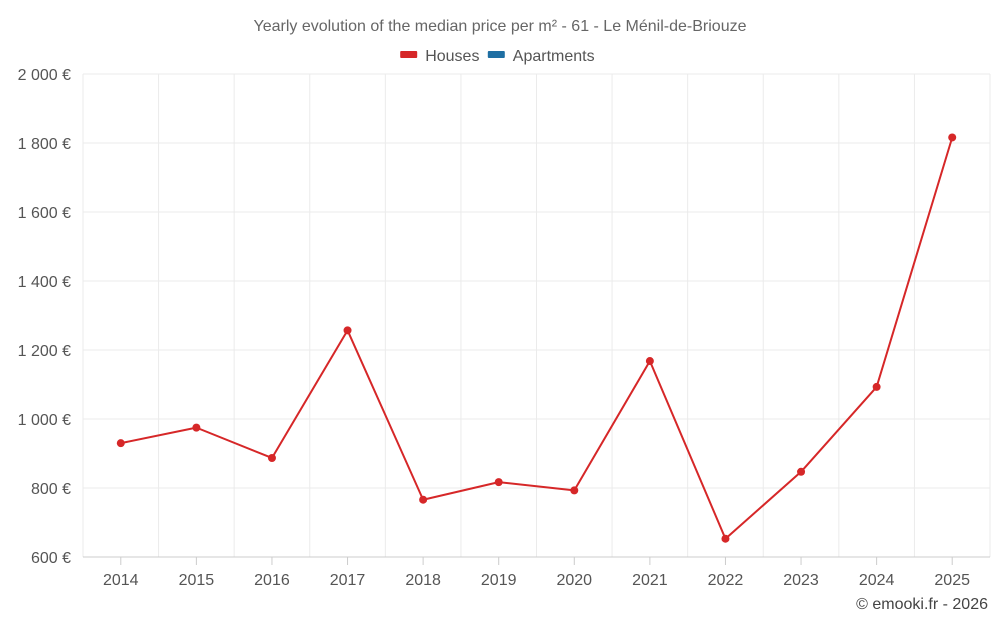 This screenshot has height=625, width=1000. Describe the element at coordinates (44, 144) in the screenshot. I see `y-tick-label: 1 800 €` at that location.